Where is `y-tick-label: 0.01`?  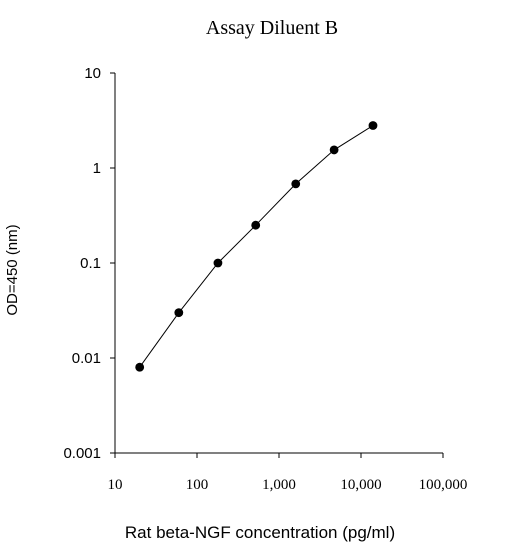 y-tick-label: 0.01 is located at coordinates (86, 358).